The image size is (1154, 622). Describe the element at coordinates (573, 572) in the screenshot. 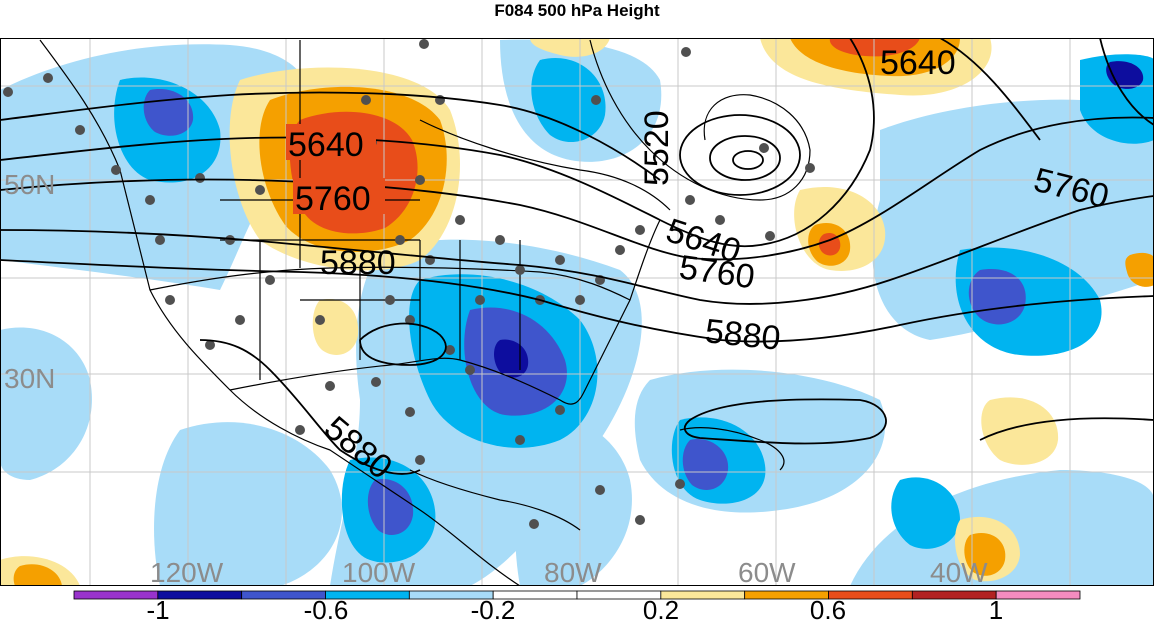

I see `longitude-label: 80W` at that location.